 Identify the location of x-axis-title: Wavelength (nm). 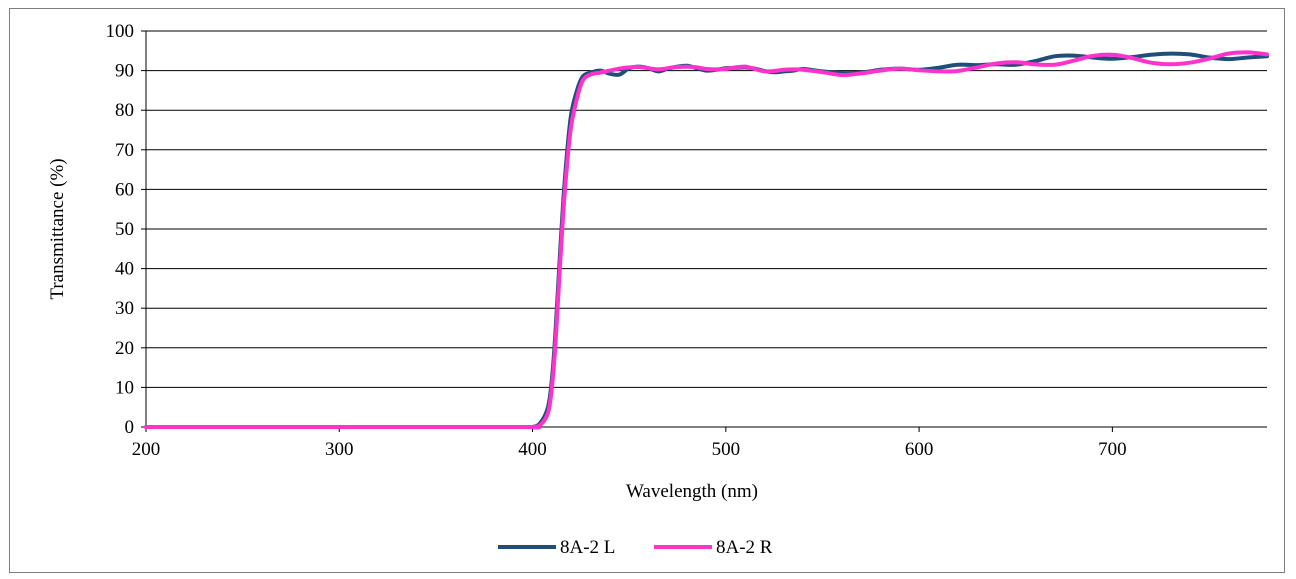
(692, 491).